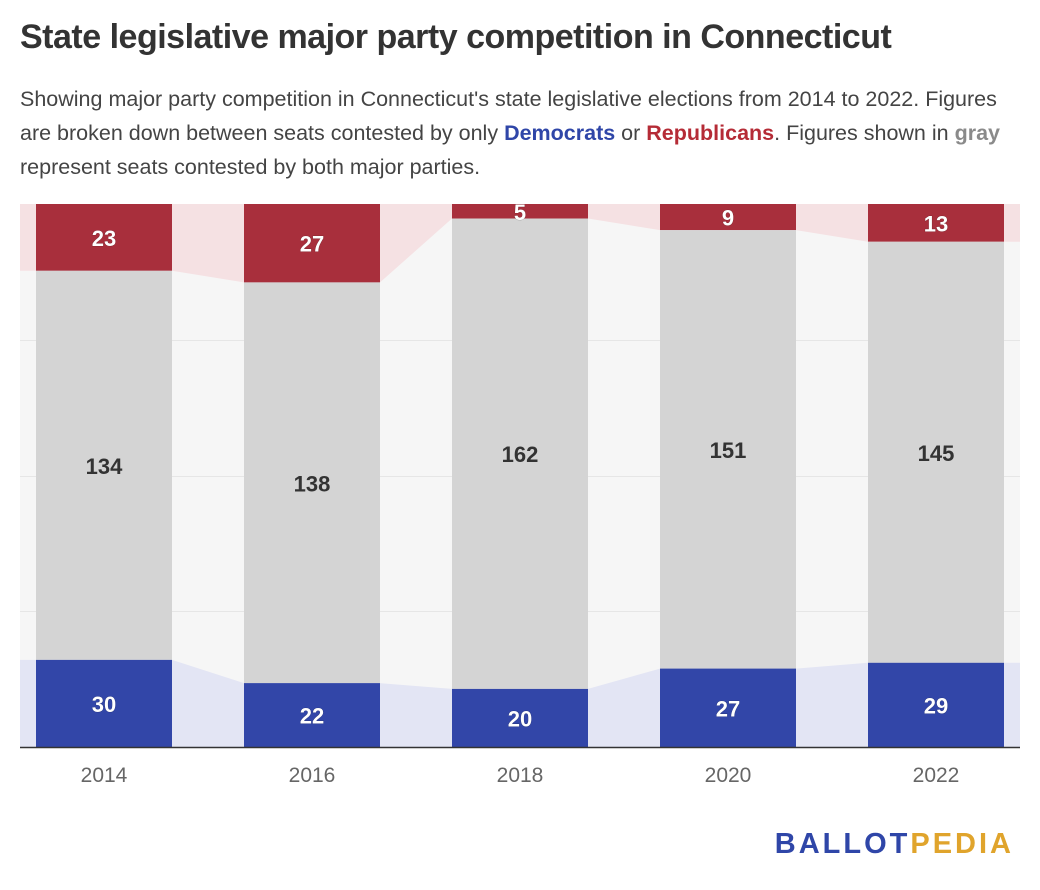 Image resolution: width=1040 pixels, height=890 pixels. I want to click on label-both-2016: 138, so click(312, 483).